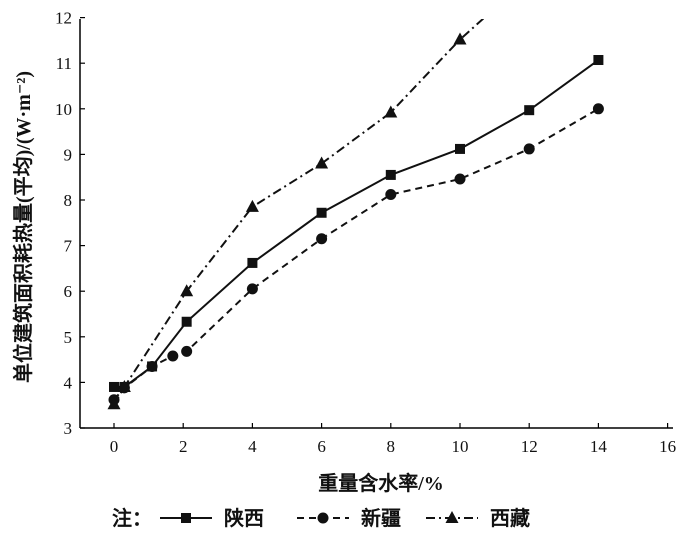 The height and width of the screenshot is (534, 700). Describe the element at coordinates (68, 154) in the screenshot. I see `y-tick-label: 9` at that location.